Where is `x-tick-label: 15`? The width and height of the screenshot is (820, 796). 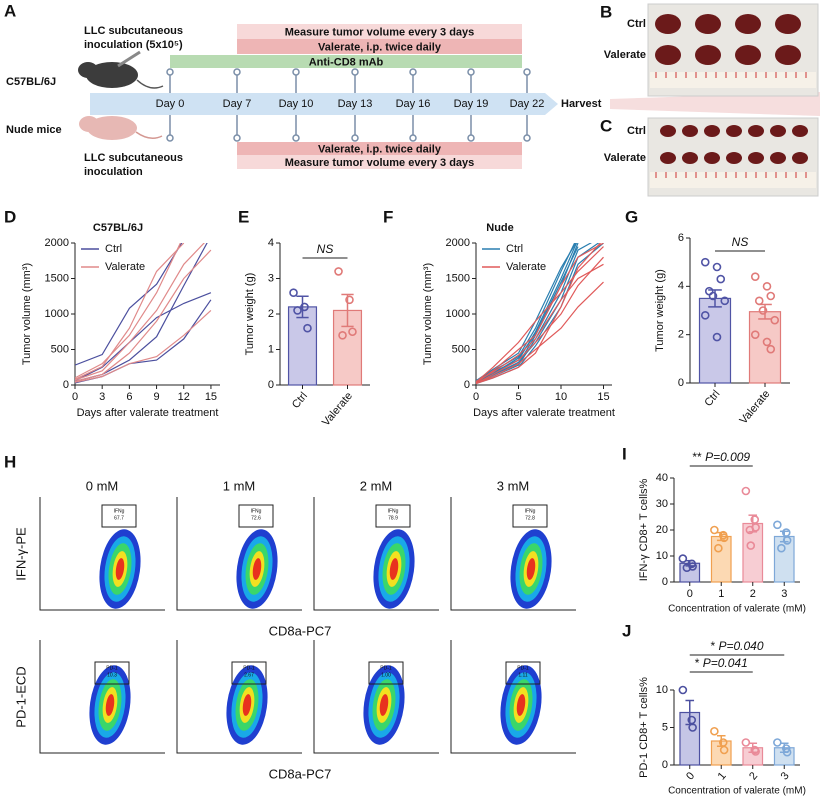 x-tick-label: 15 is located at coordinates (603, 397).